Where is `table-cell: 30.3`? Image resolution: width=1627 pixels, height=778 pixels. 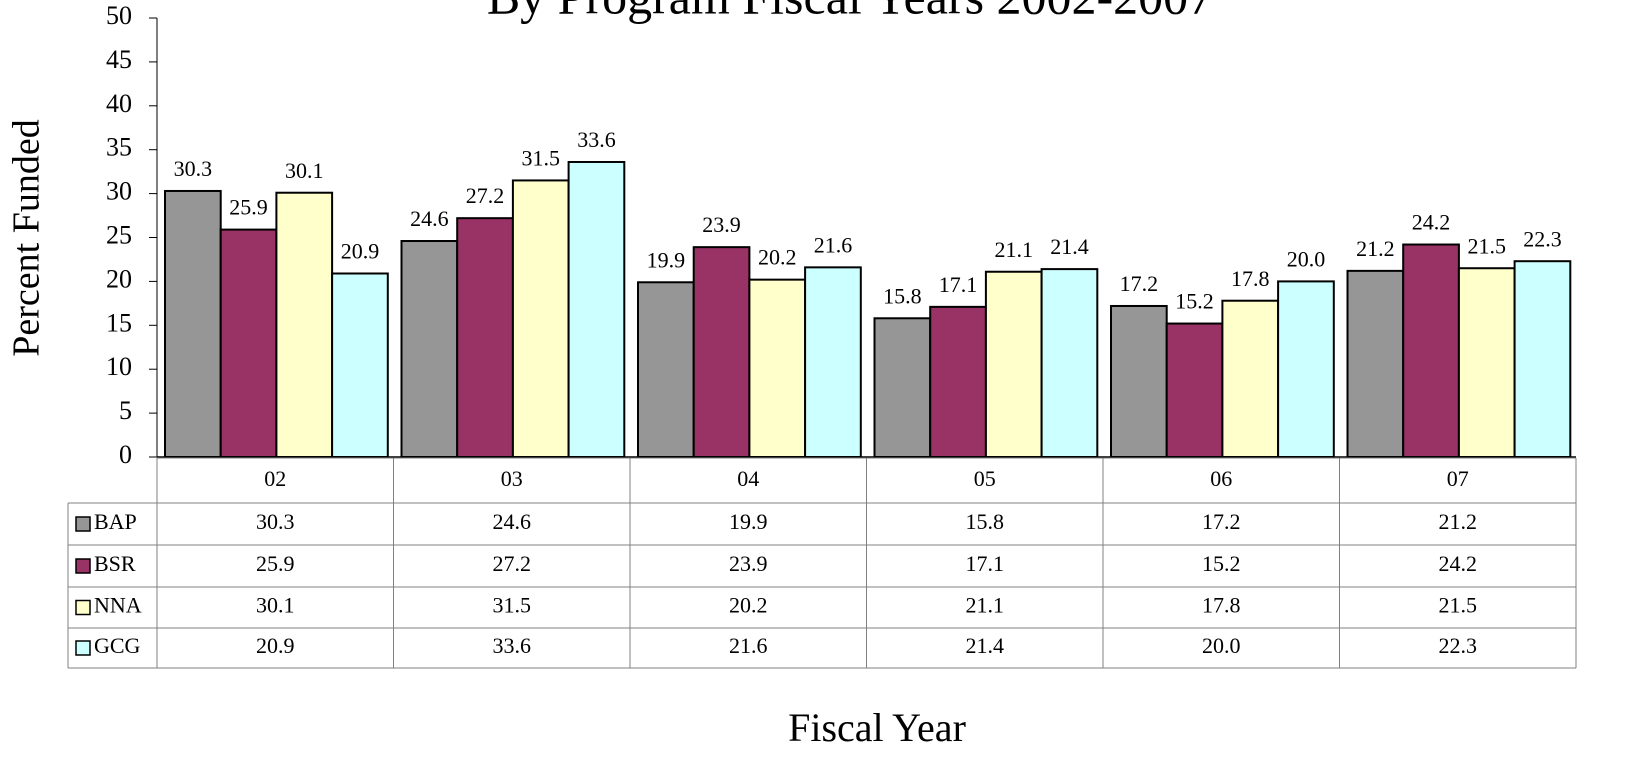
table-cell: 30.3 is located at coordinates (275, 521).